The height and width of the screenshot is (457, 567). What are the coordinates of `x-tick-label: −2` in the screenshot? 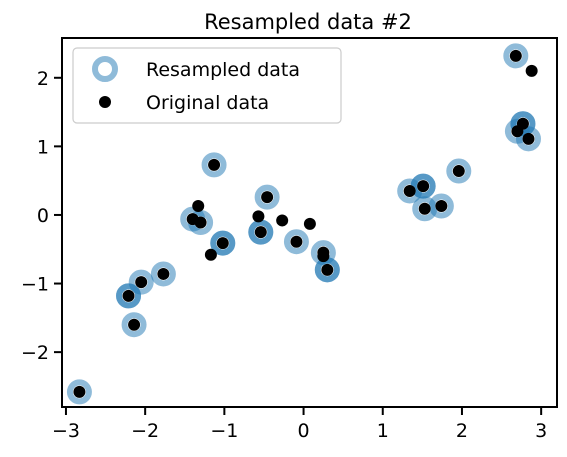 It's located at (145, 431).